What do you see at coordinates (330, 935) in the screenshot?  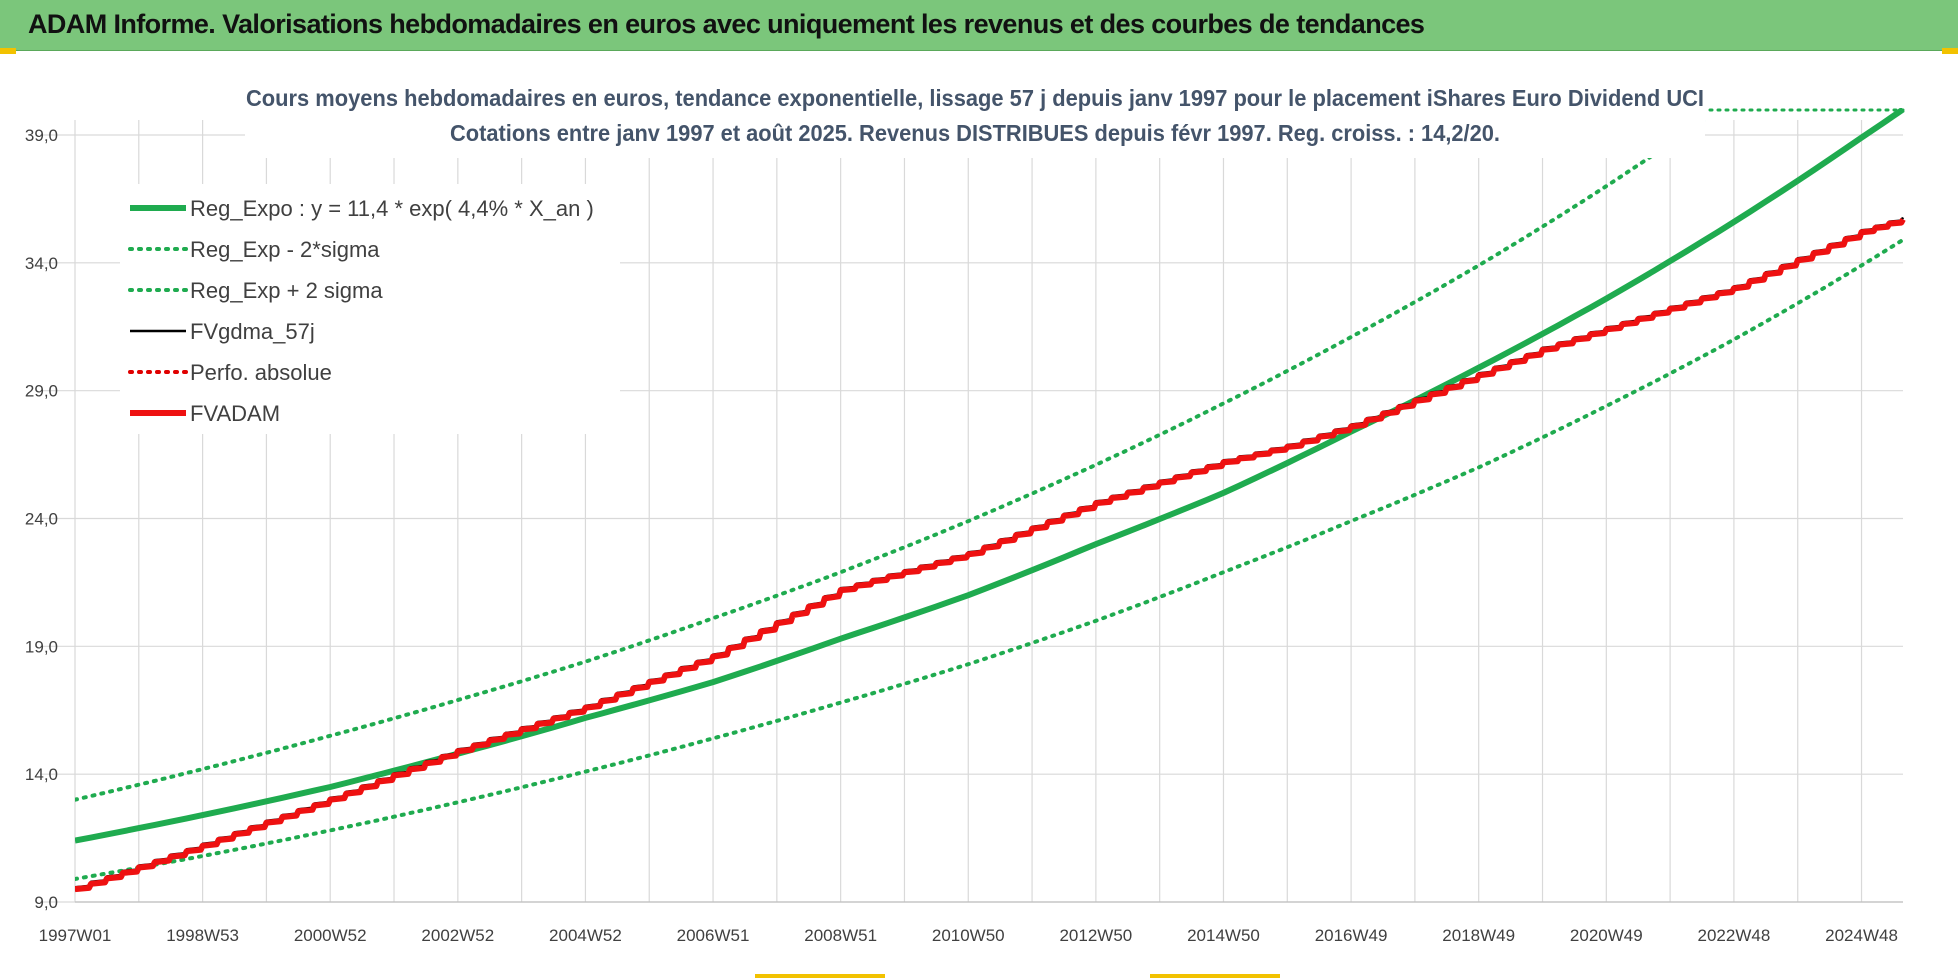 I see `x-tick-label: 2000W52` at bounding box center [330, 935].